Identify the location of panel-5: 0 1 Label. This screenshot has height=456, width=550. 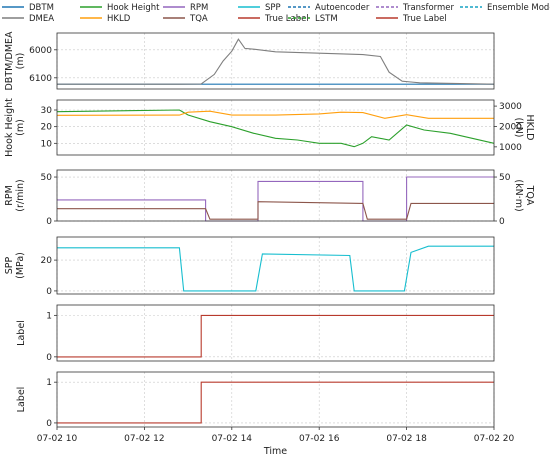
(255, 333).